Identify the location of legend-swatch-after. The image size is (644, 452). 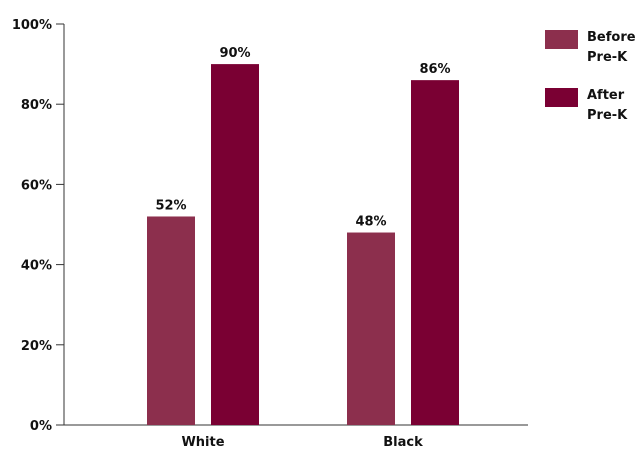
(561, 97).